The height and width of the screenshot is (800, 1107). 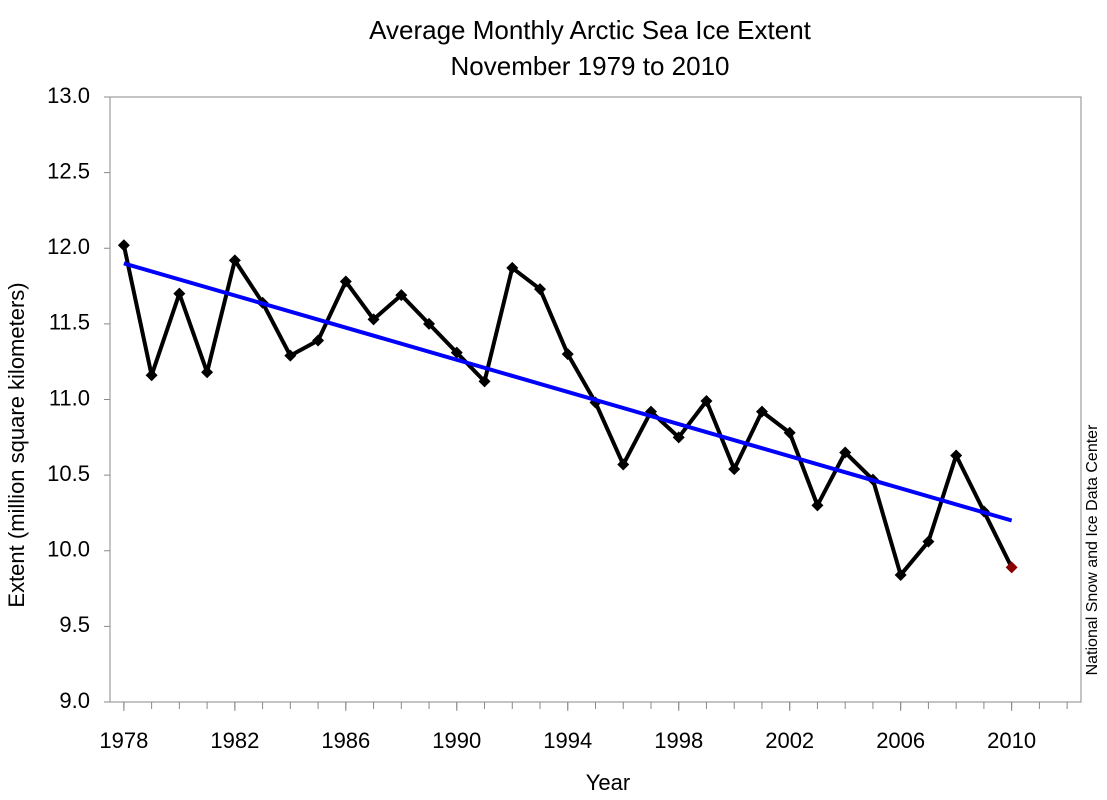 What do you see at coordinates (74, 624) in the screenshot?
I see `y-tick-label: 9.5` at bounding box center [74, 624].